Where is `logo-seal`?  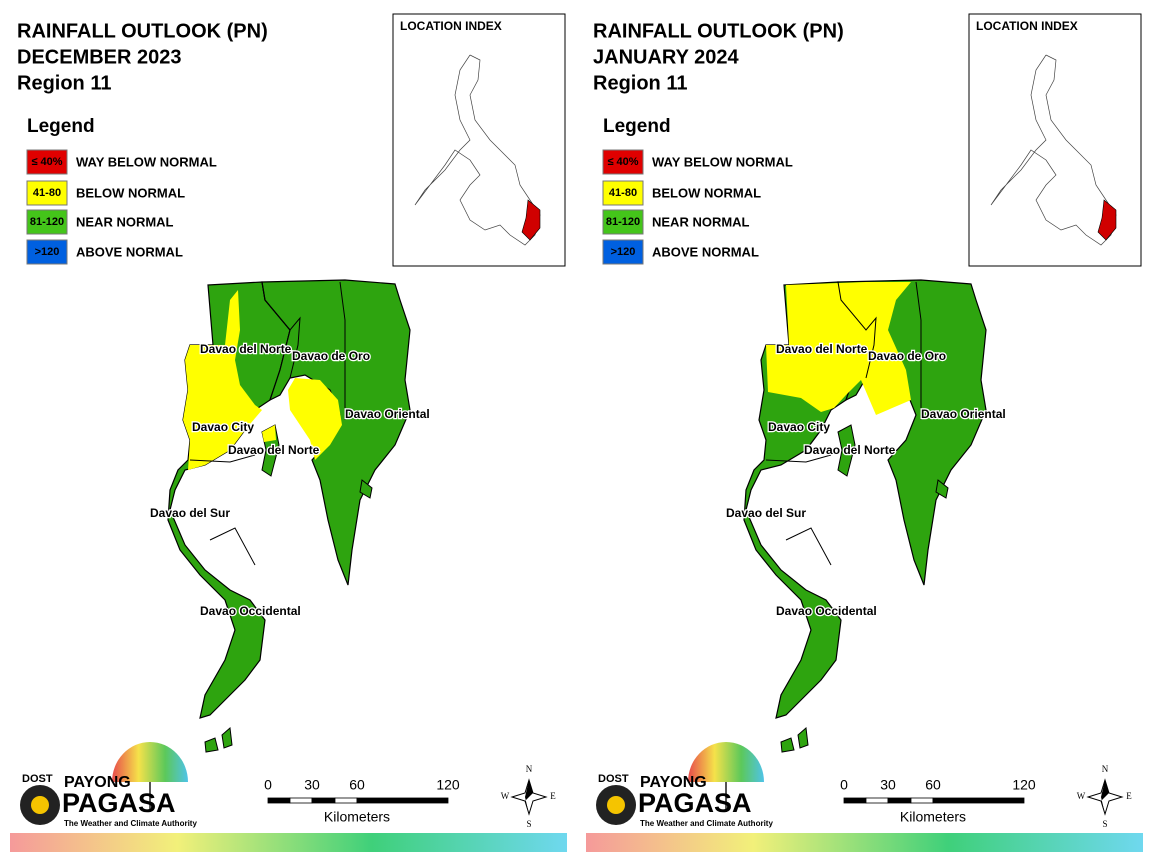 logo-seal is located at coordinates (40, 805).